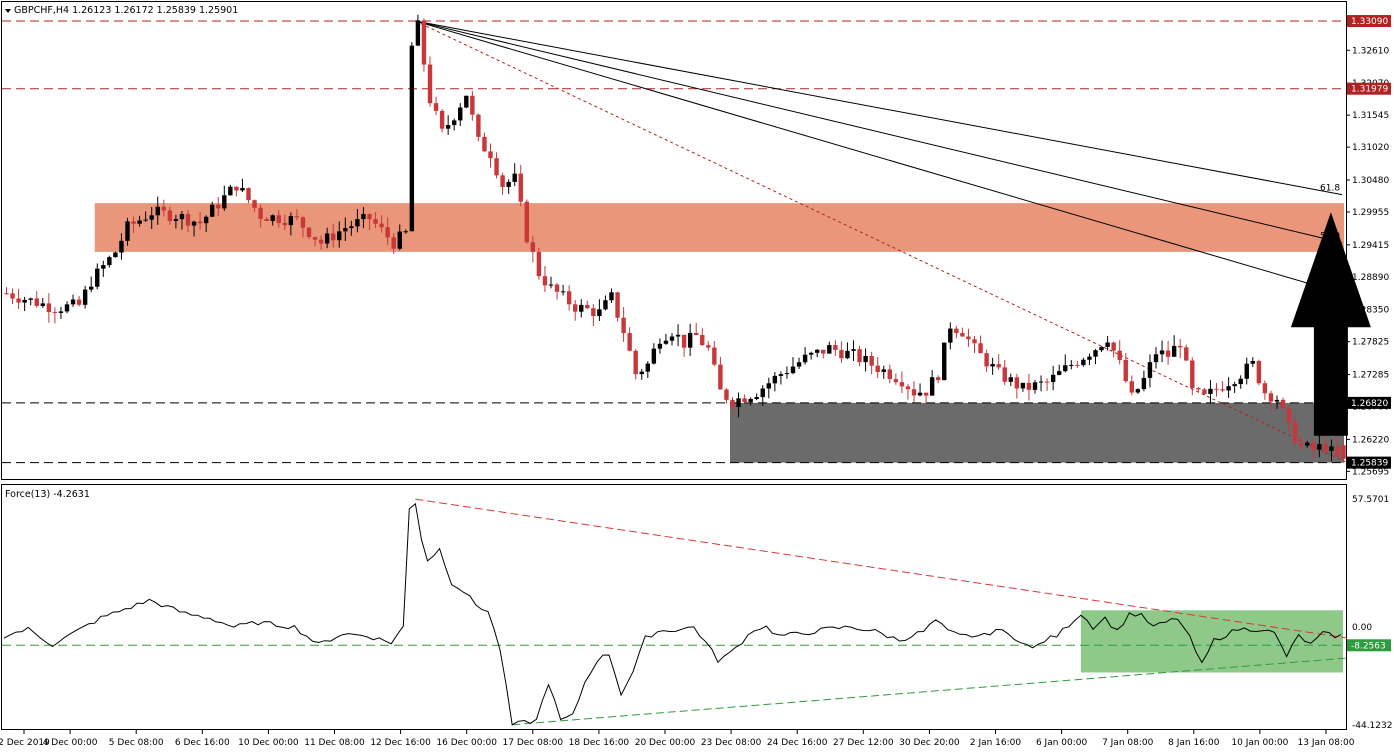  What do you see at coordinates (1194, 743) in the screenshot?
I see `time-tick-label: 8 Jan 16:00` at bounding box center [1194, 743].